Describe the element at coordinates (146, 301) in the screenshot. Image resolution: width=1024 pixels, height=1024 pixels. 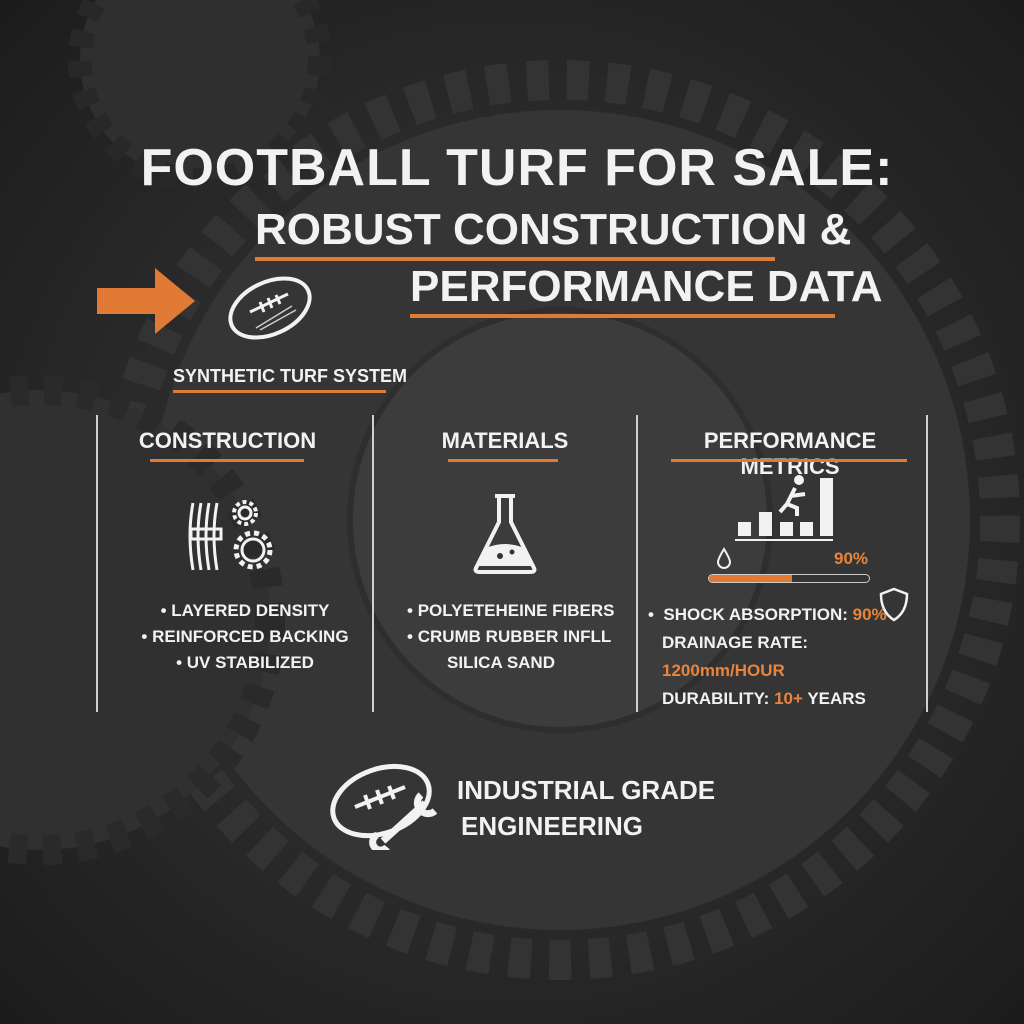
I see `arrow-right-icon` at that location.